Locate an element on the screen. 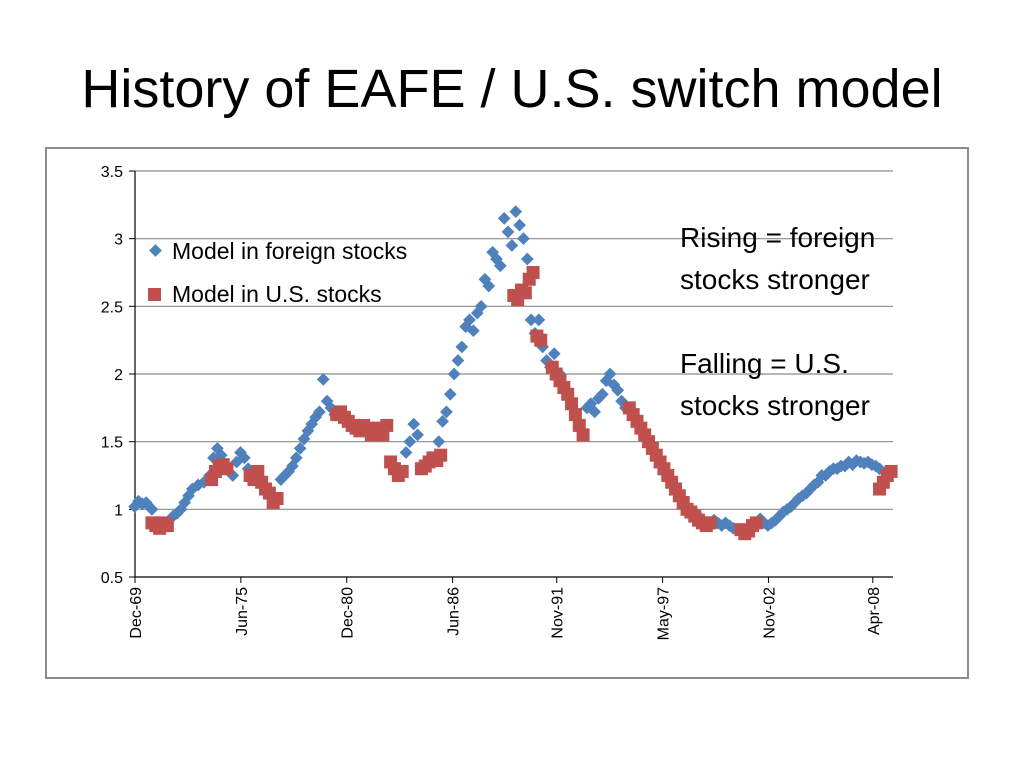 The width and height of the screenshot is (1024, 768). x-tick-label: Dec-80 is located at coordinates (348, 613).